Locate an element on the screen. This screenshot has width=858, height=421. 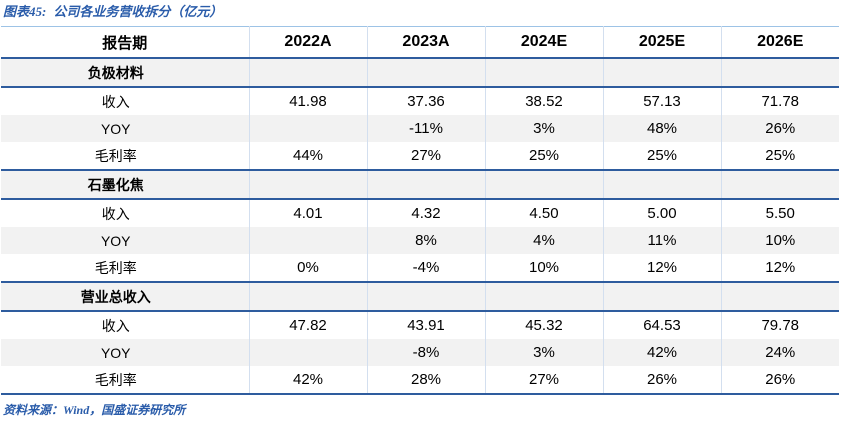
cell-value: 45.32 is located at coordinates (543, 325).